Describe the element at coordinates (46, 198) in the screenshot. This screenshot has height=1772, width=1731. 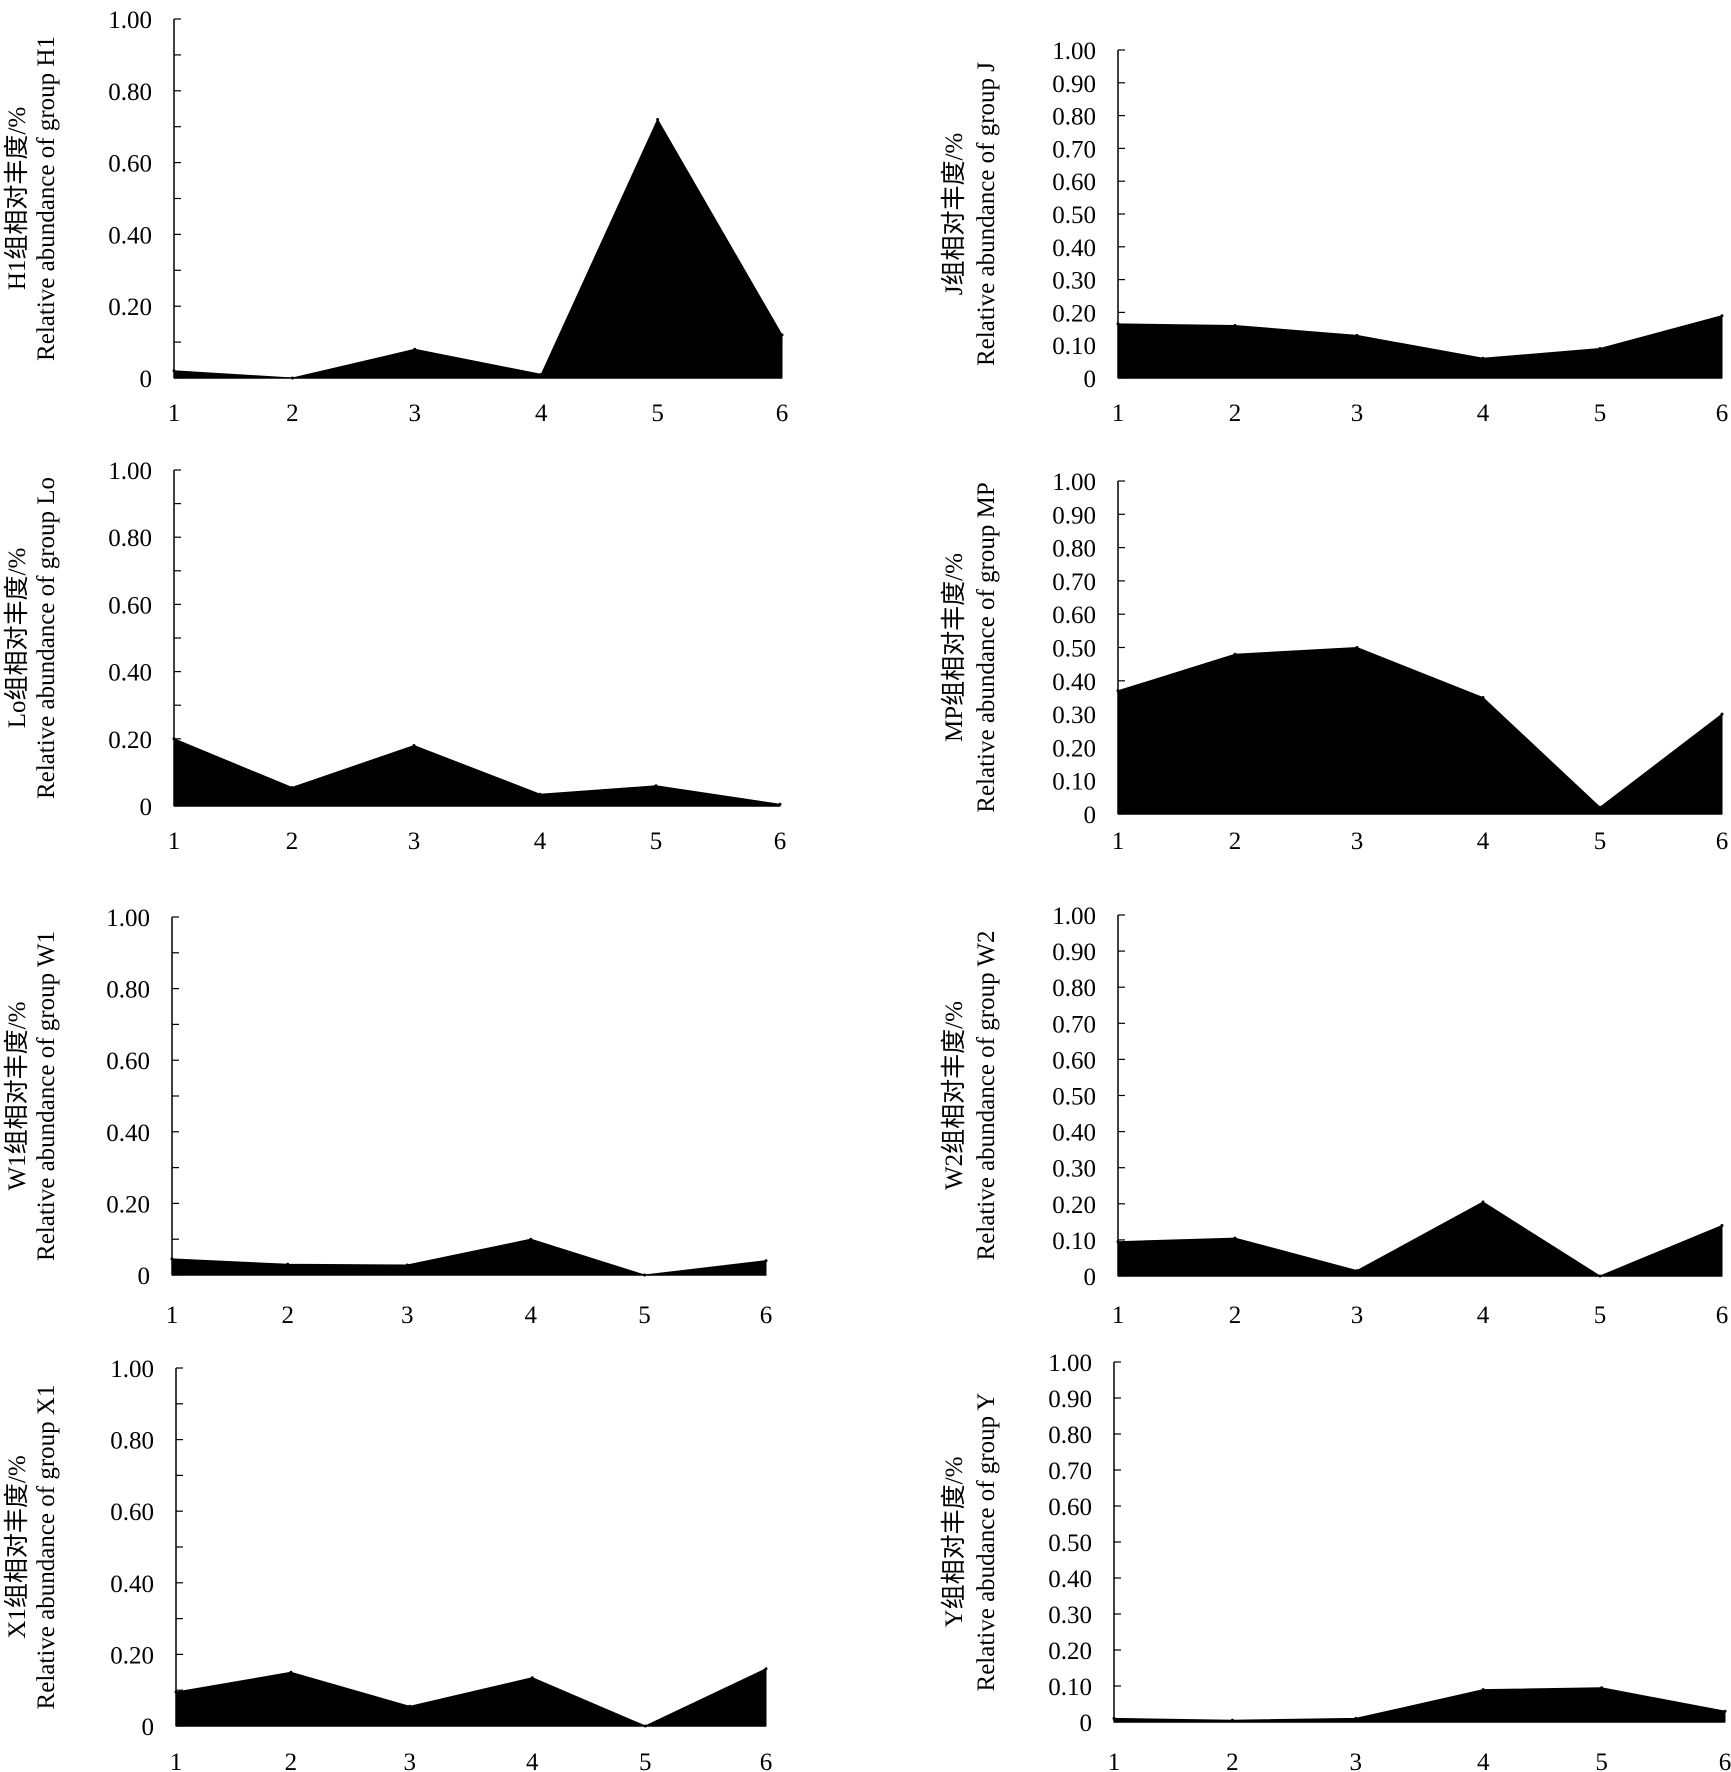
I see `y-axis-label-en: Relative abundance of group H1` at that location.